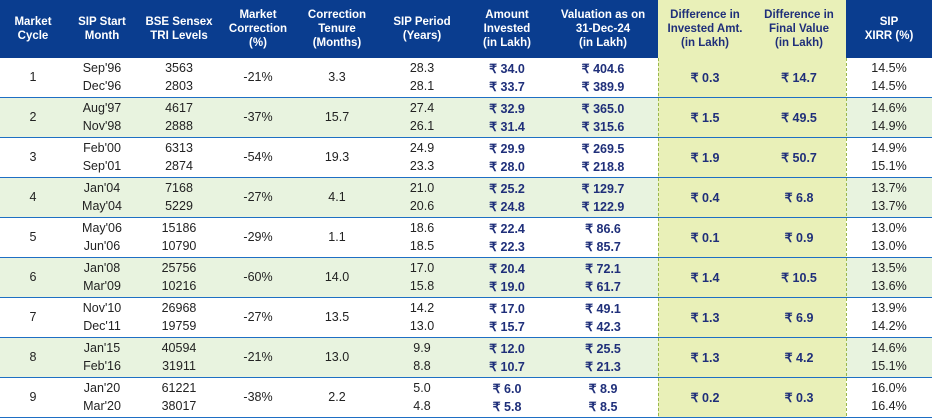 The height and width of the screenshot is (418, 932). Describe the element at coordinates (705, 158) in the screenshot. I see `difference-invested: ₹ 1.9` at that location.